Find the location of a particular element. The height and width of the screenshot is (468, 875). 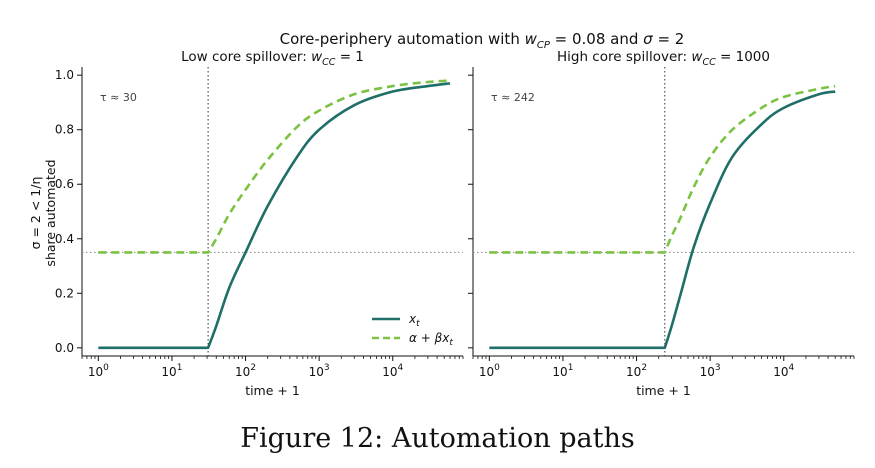

y-axis-label-line2: share automated is located at coordinates (50, 212).